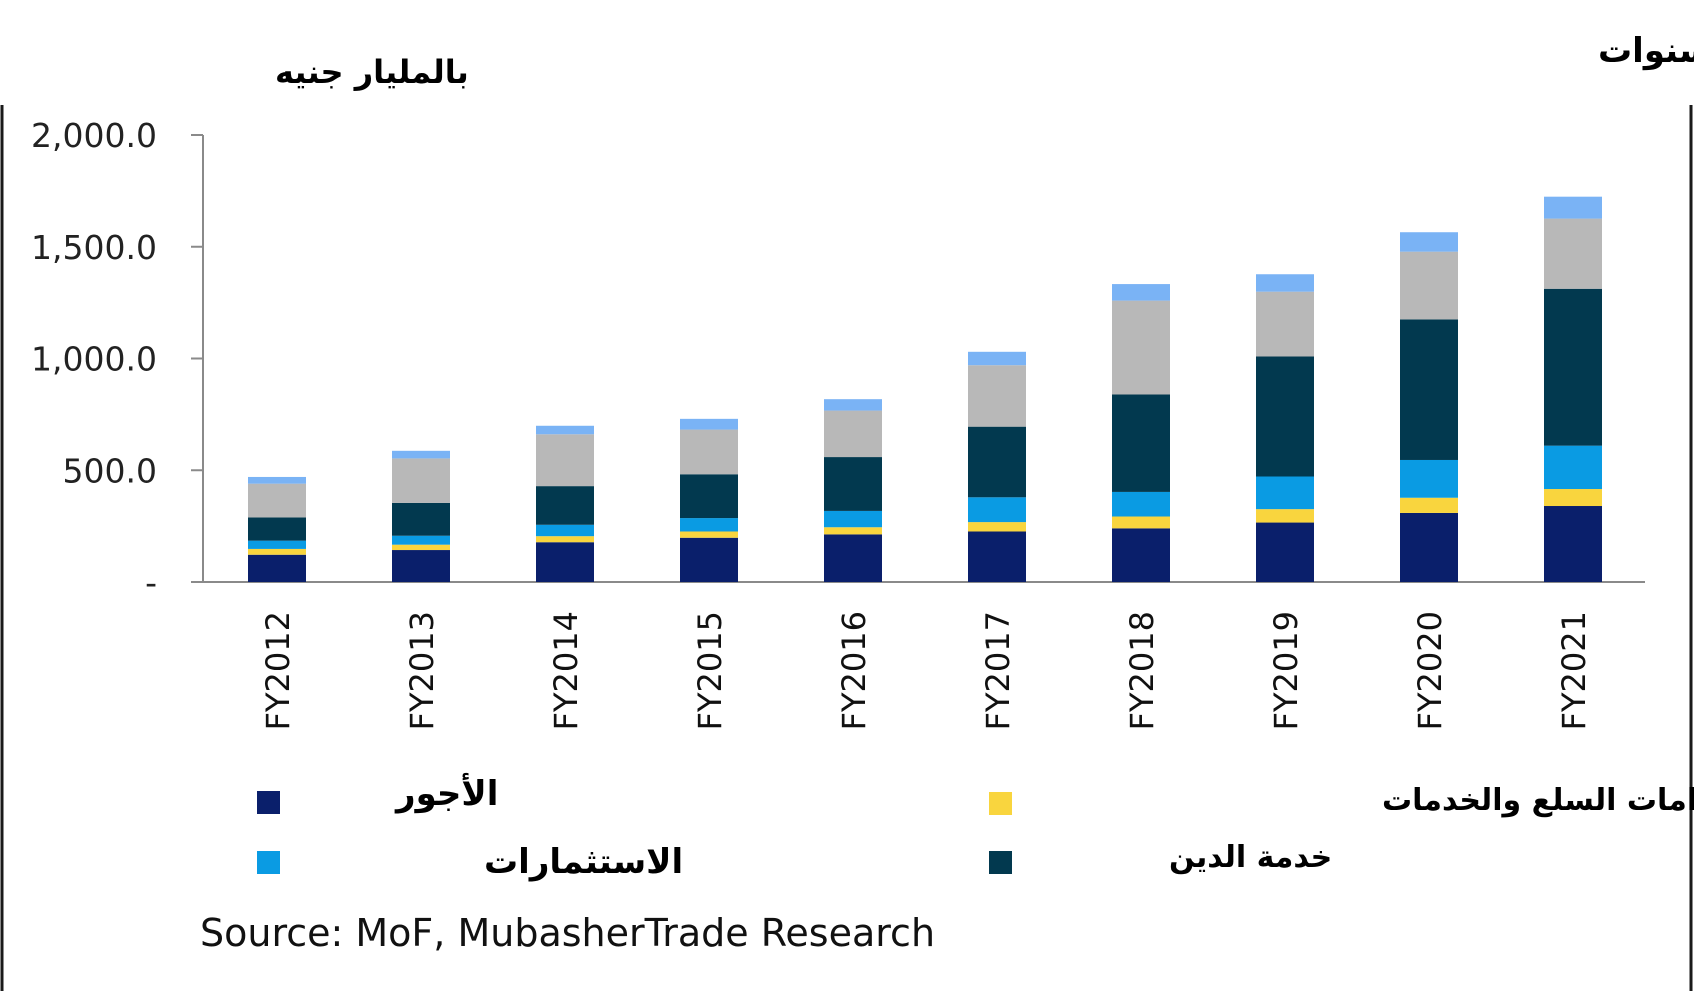 The height and width of the screenshot is (995, 1694). Describe the element at coordinates (1538, 800) in the screenshot. I see `legend-label-goods-services: استخدامات السلع والخدمات` at that location.